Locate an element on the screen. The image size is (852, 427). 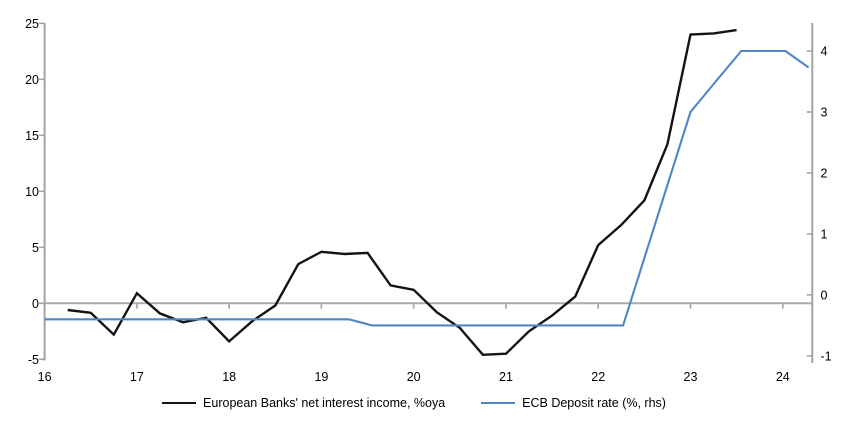
x-axis-label: 16 is located at coordinates (45, 377).